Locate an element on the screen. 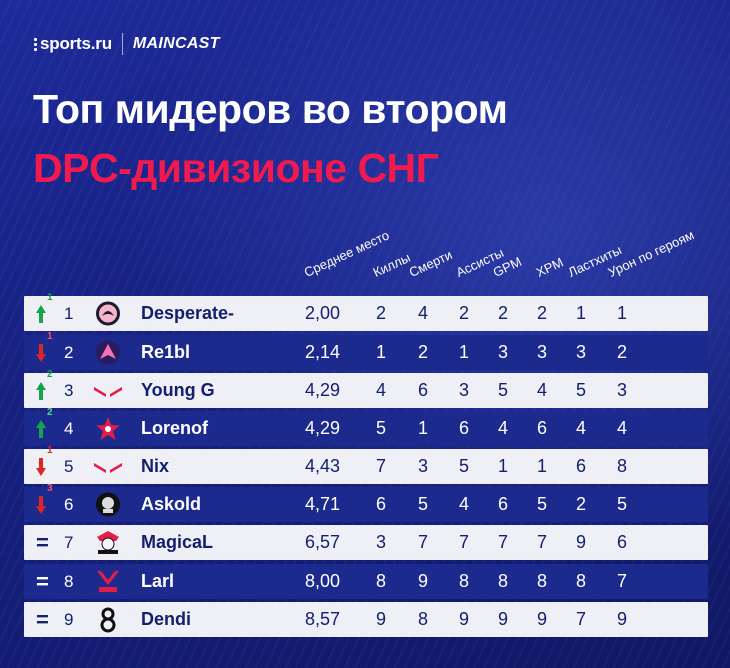 This screenshot has height=668, width=730. player-name: Lorenof is located at coordinates (174, 428).